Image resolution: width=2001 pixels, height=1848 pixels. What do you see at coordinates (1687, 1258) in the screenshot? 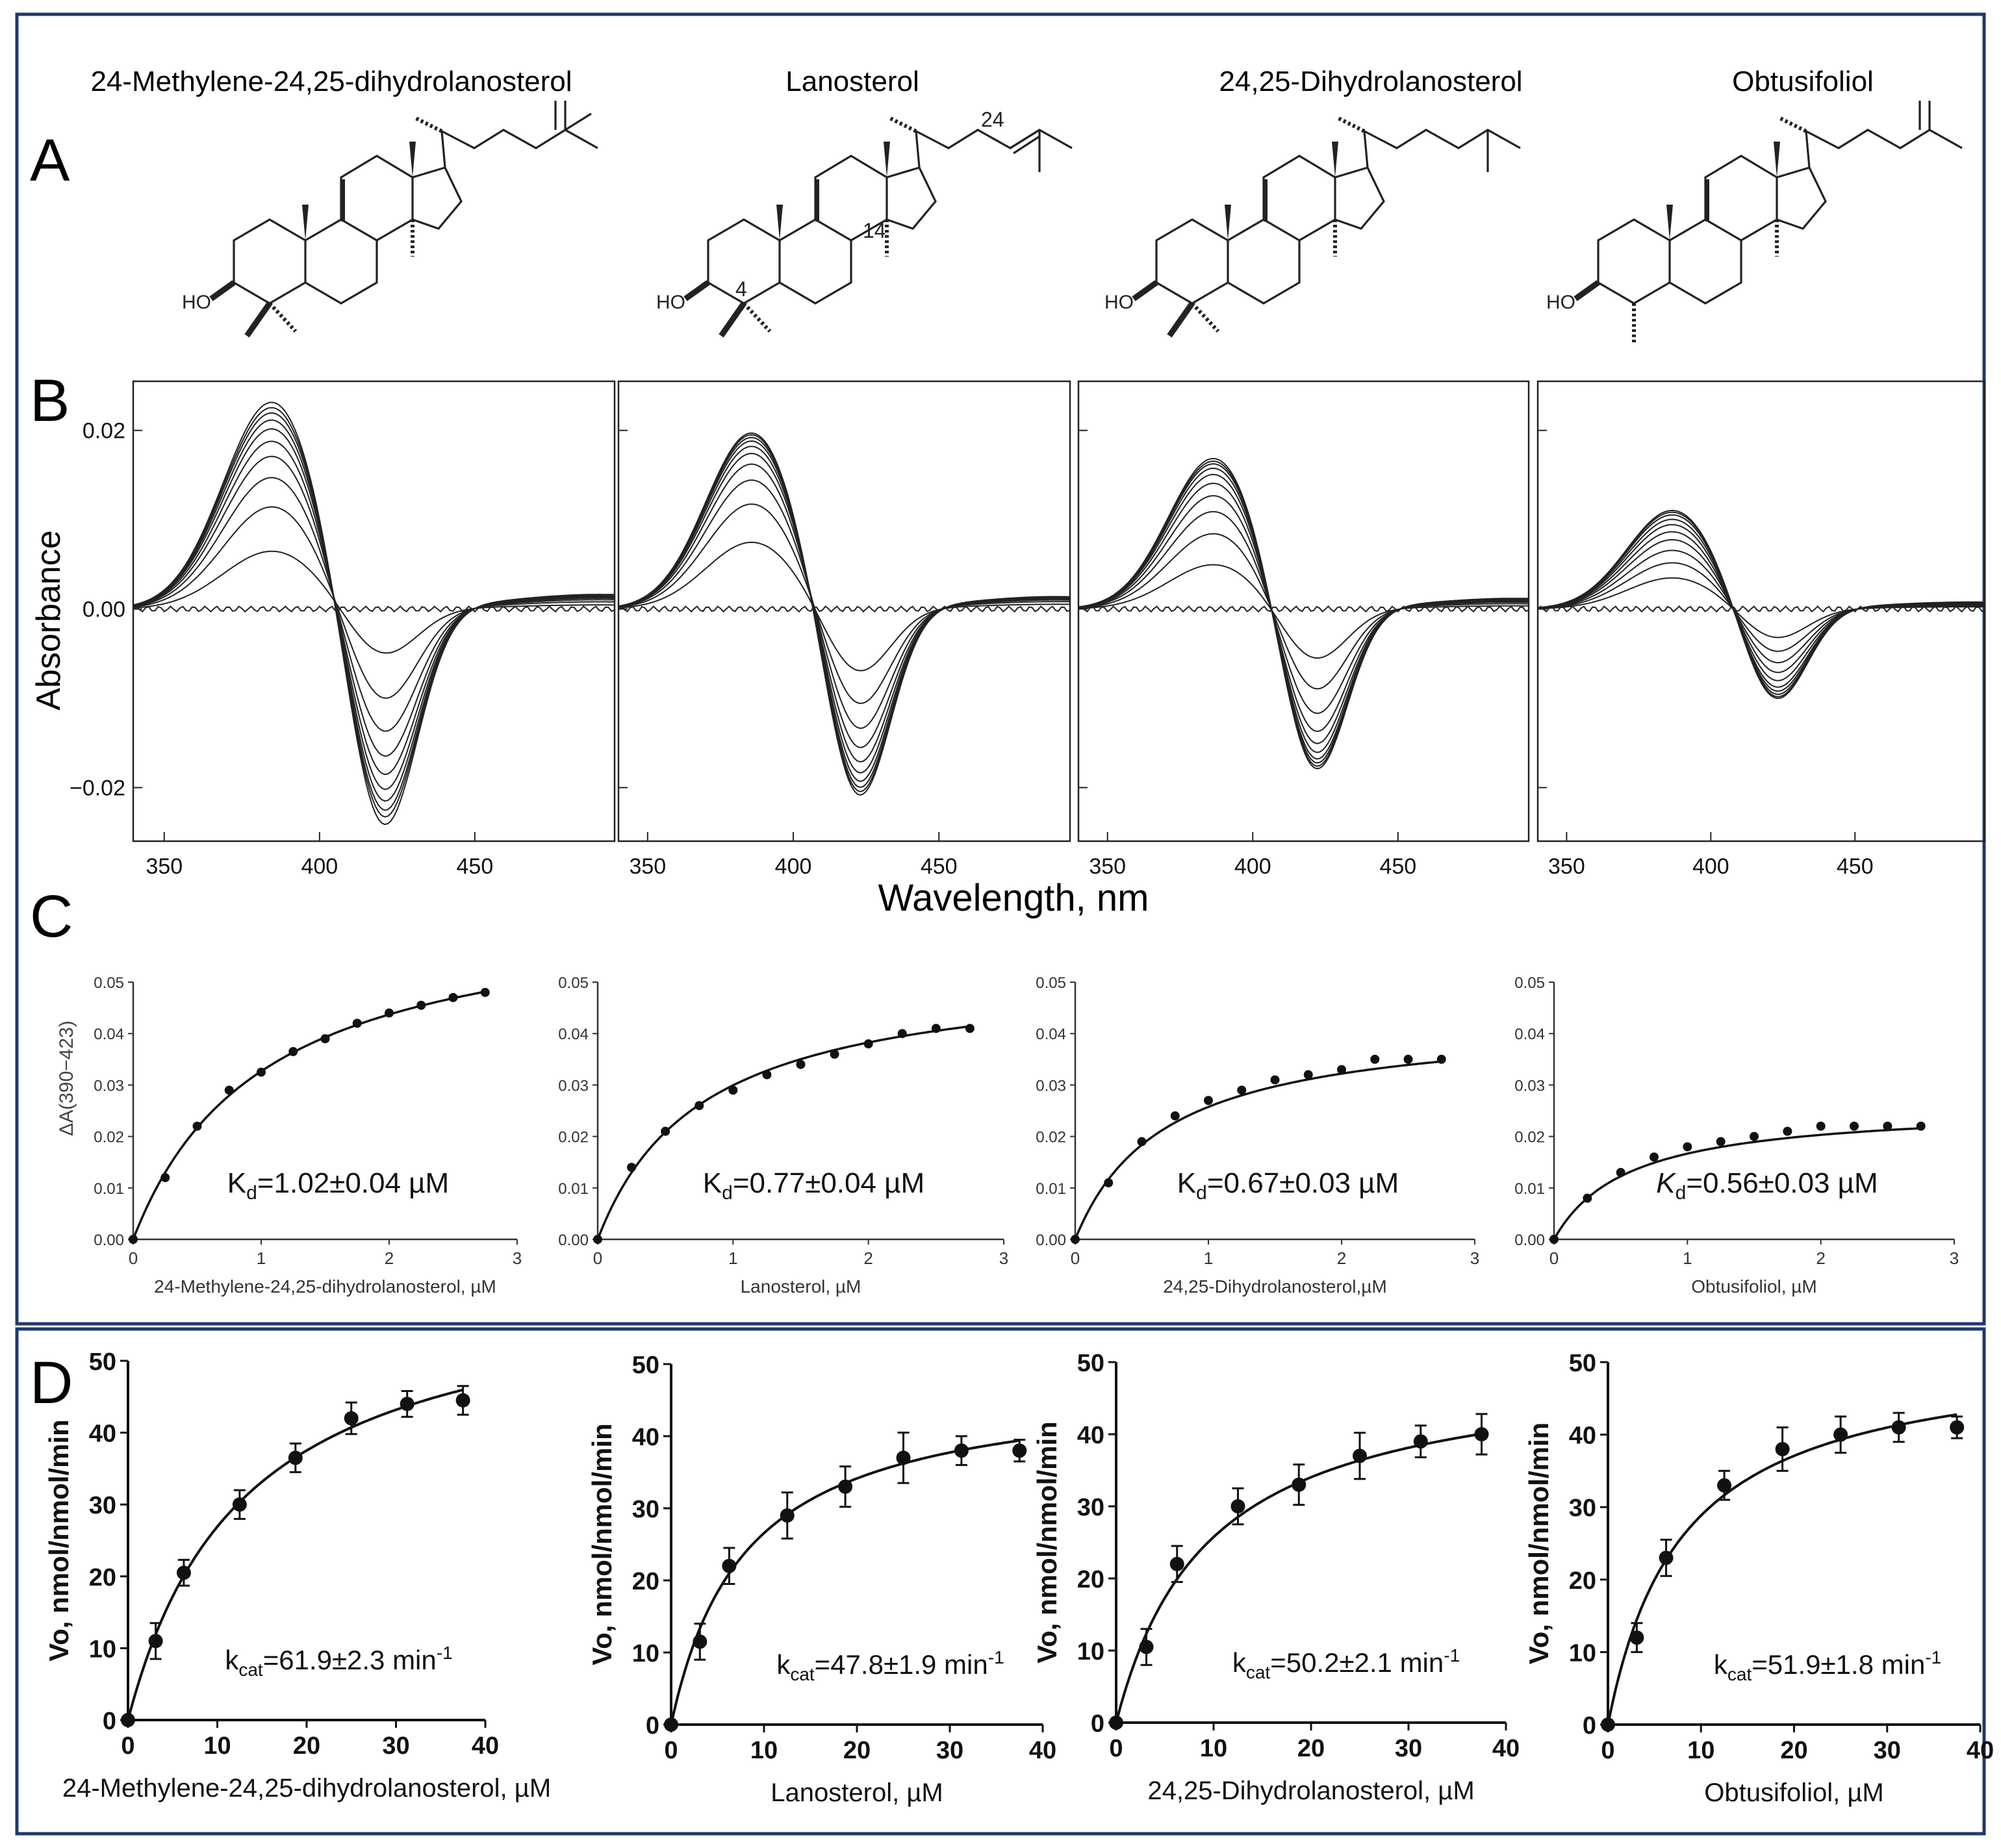
I see `x-tick-label: 1` at bounding box center [1687, 1258].